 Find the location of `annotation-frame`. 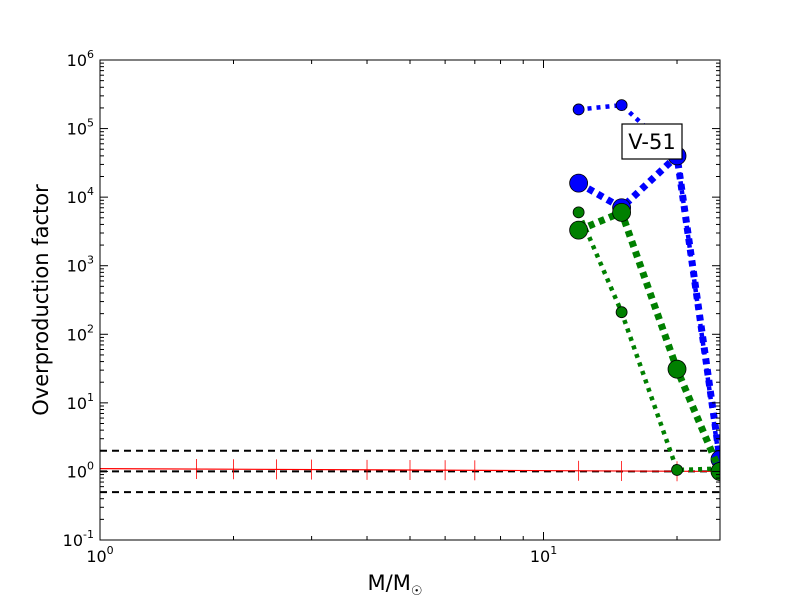

annotation-frame is located at coordinates (652, 141).